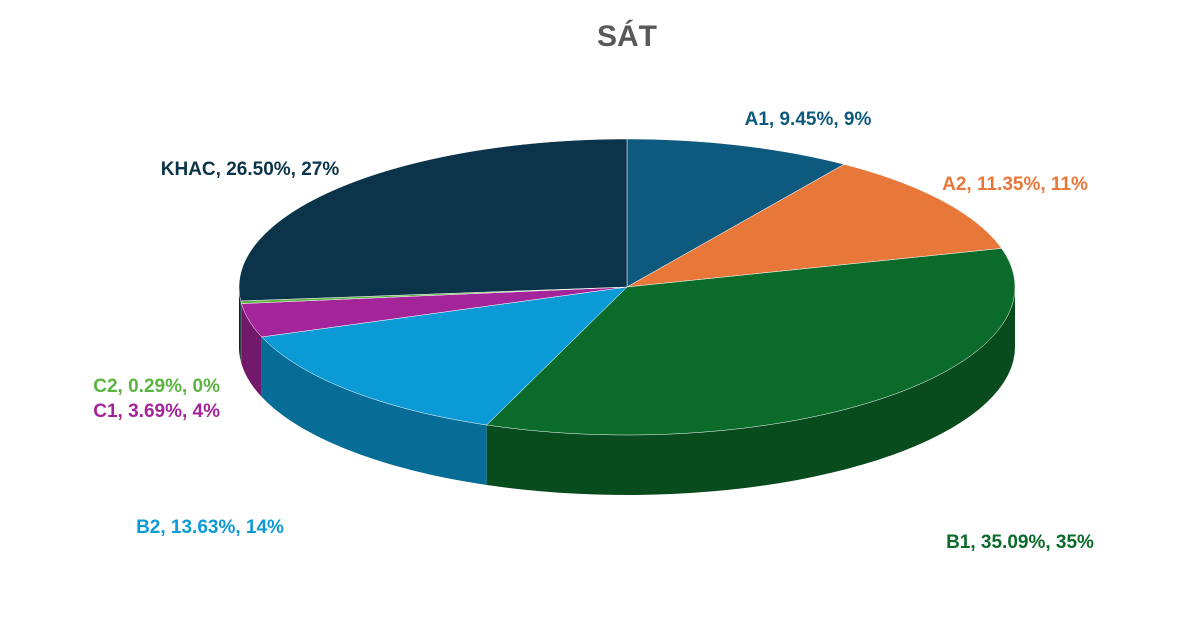 The image size is (1200, 630). I want to click on data-label: C1, 3.69%, 4%, so click(156, 411).